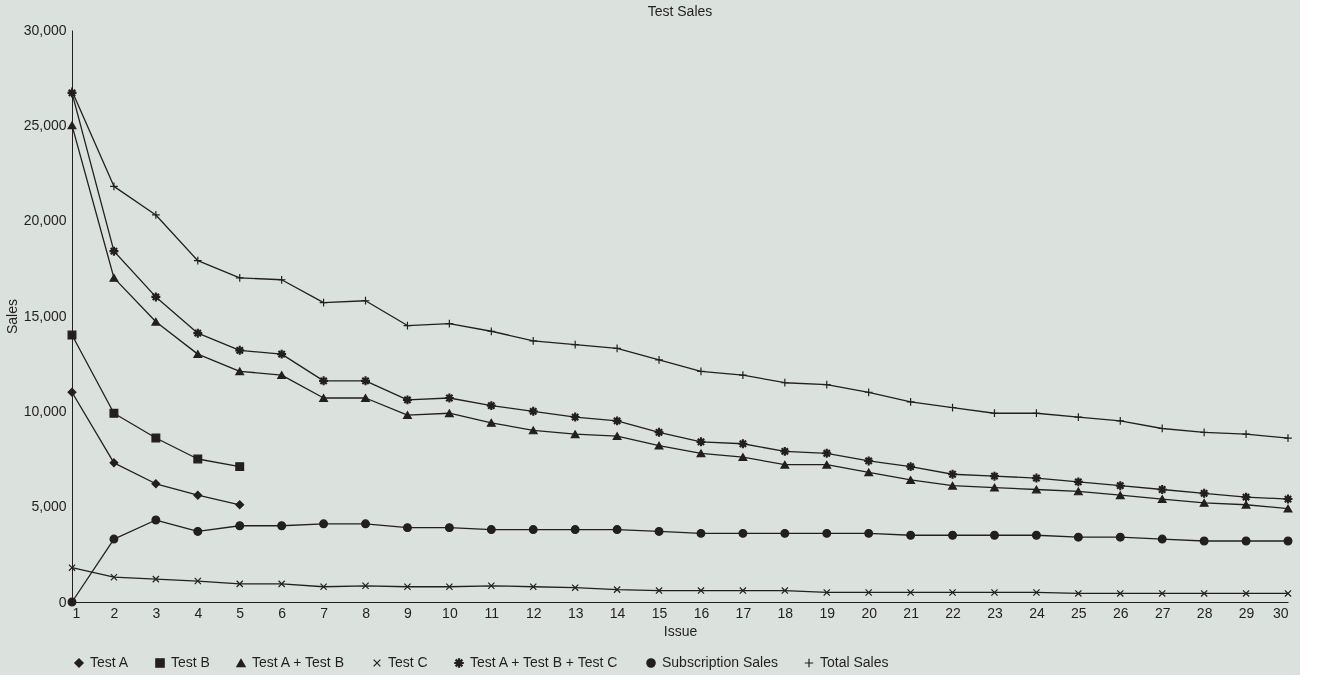 This screenshot has height=692, width=1327. What do you see at coordinates (1162, 612) in the screenshot?
I see `x-tick-label: 27` at bounding box center [1162, 612].